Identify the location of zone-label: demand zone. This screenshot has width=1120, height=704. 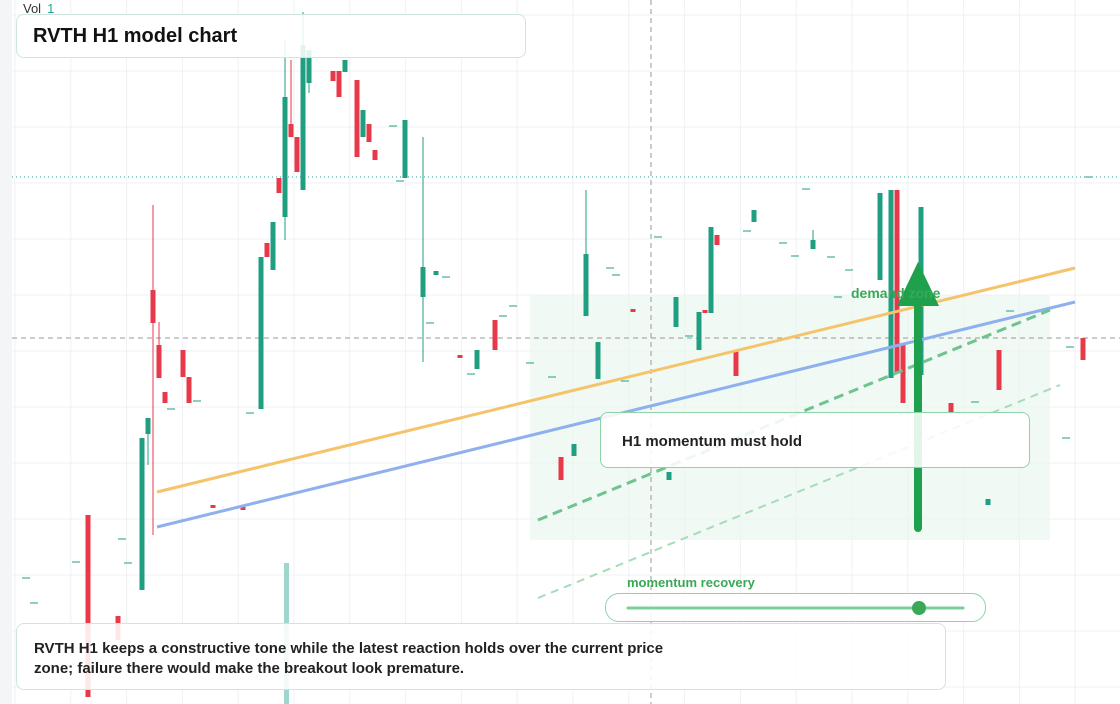
(896, 293).